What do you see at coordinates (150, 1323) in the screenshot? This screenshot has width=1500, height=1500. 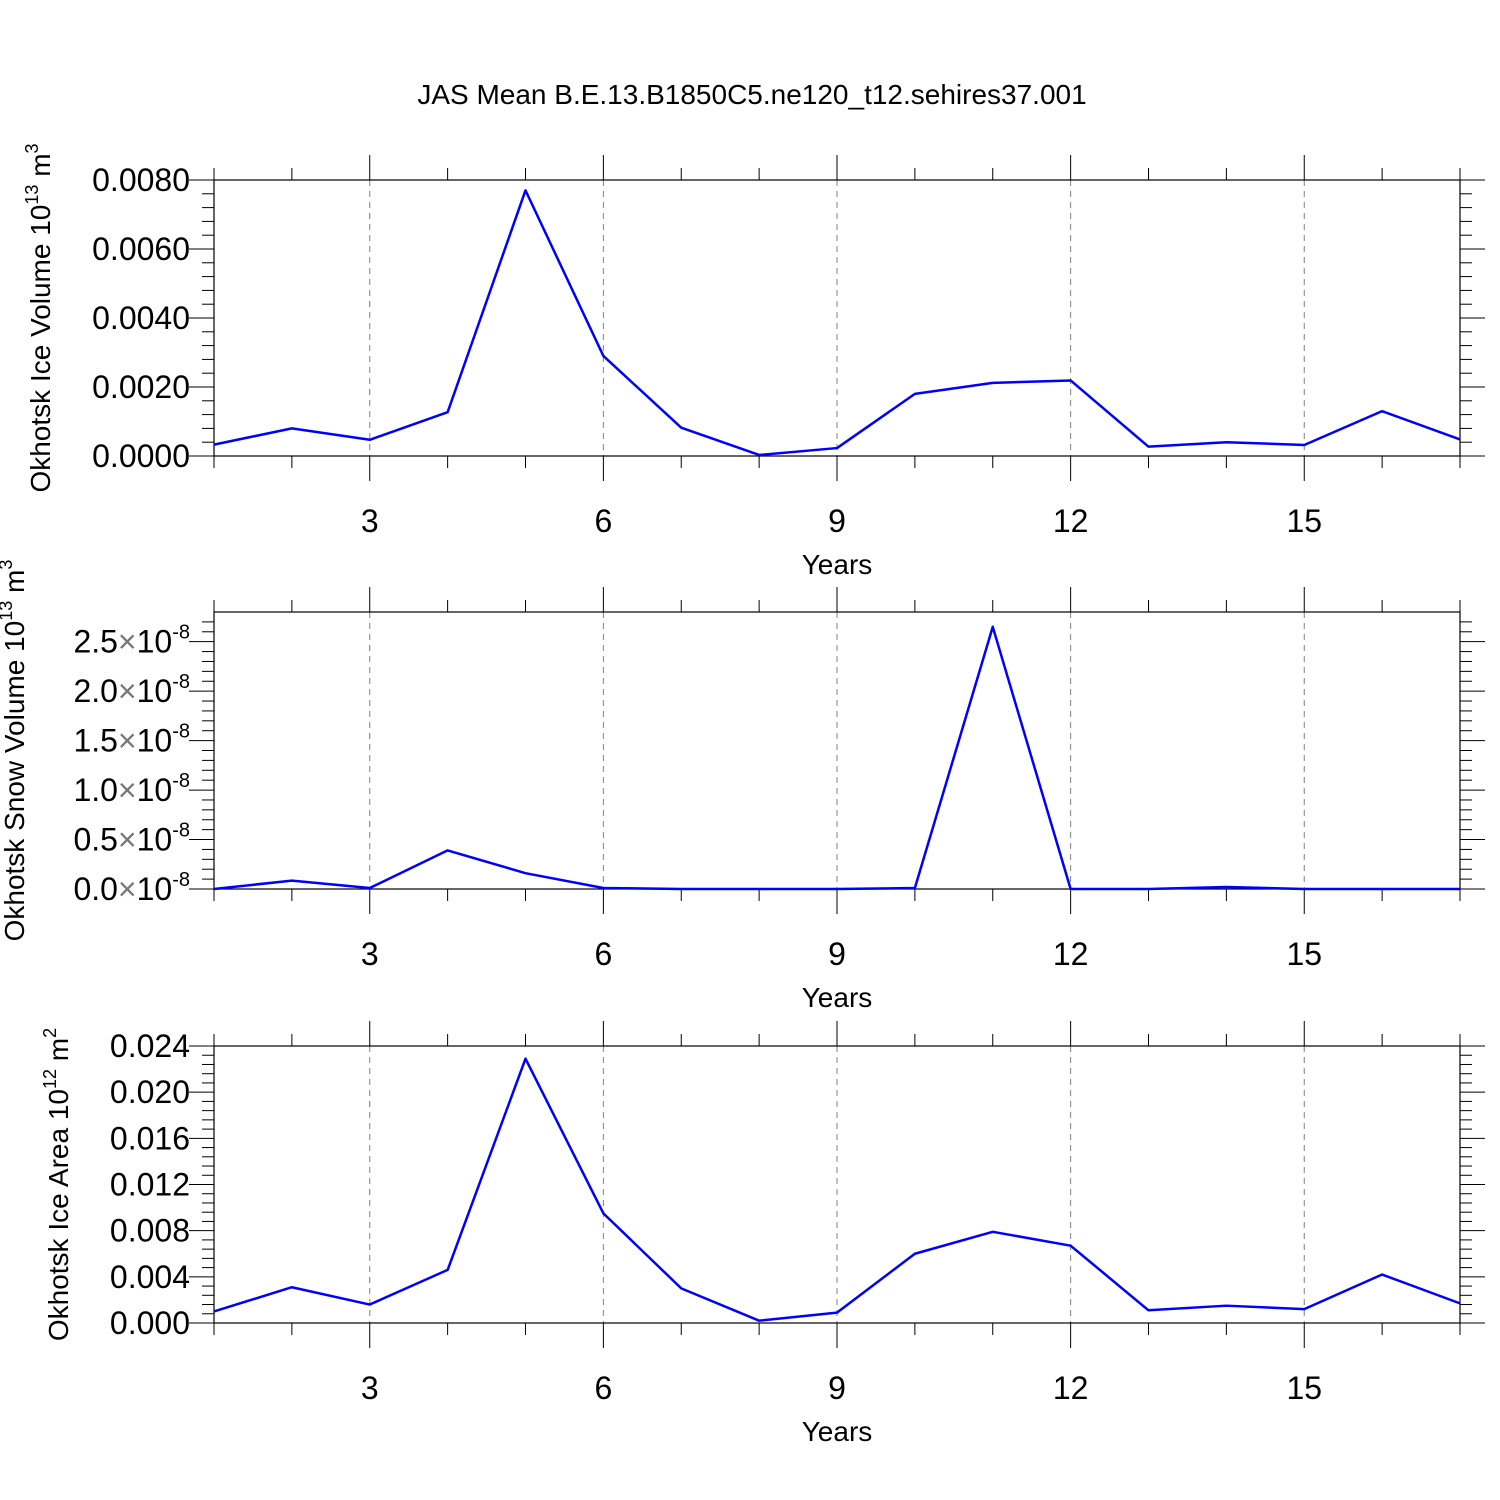 I see `y-tick-label: 0.000` at bounding box center [150, 1323].